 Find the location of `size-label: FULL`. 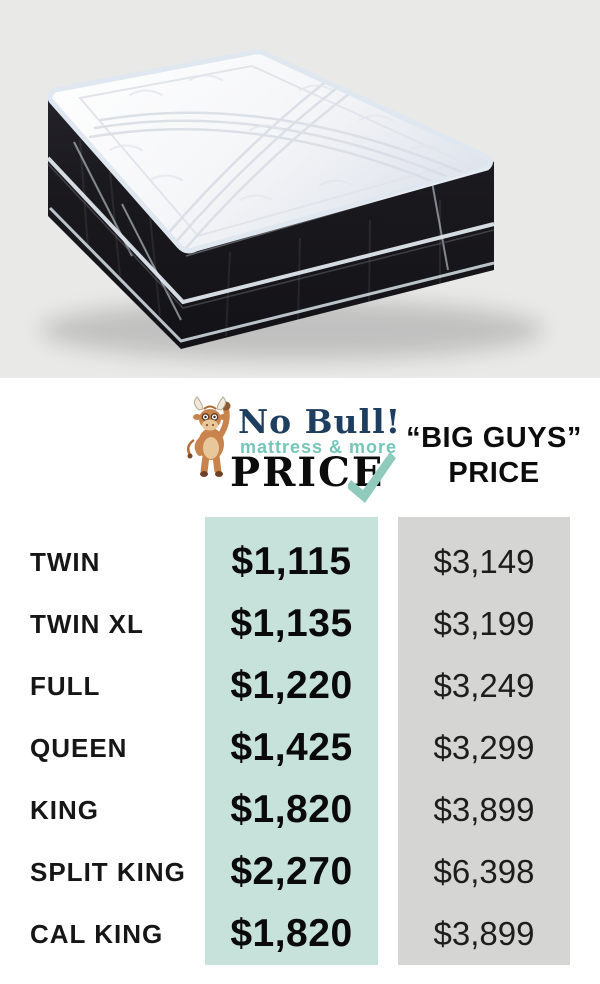

size-label: FULL is located at coordinates (65, 686).